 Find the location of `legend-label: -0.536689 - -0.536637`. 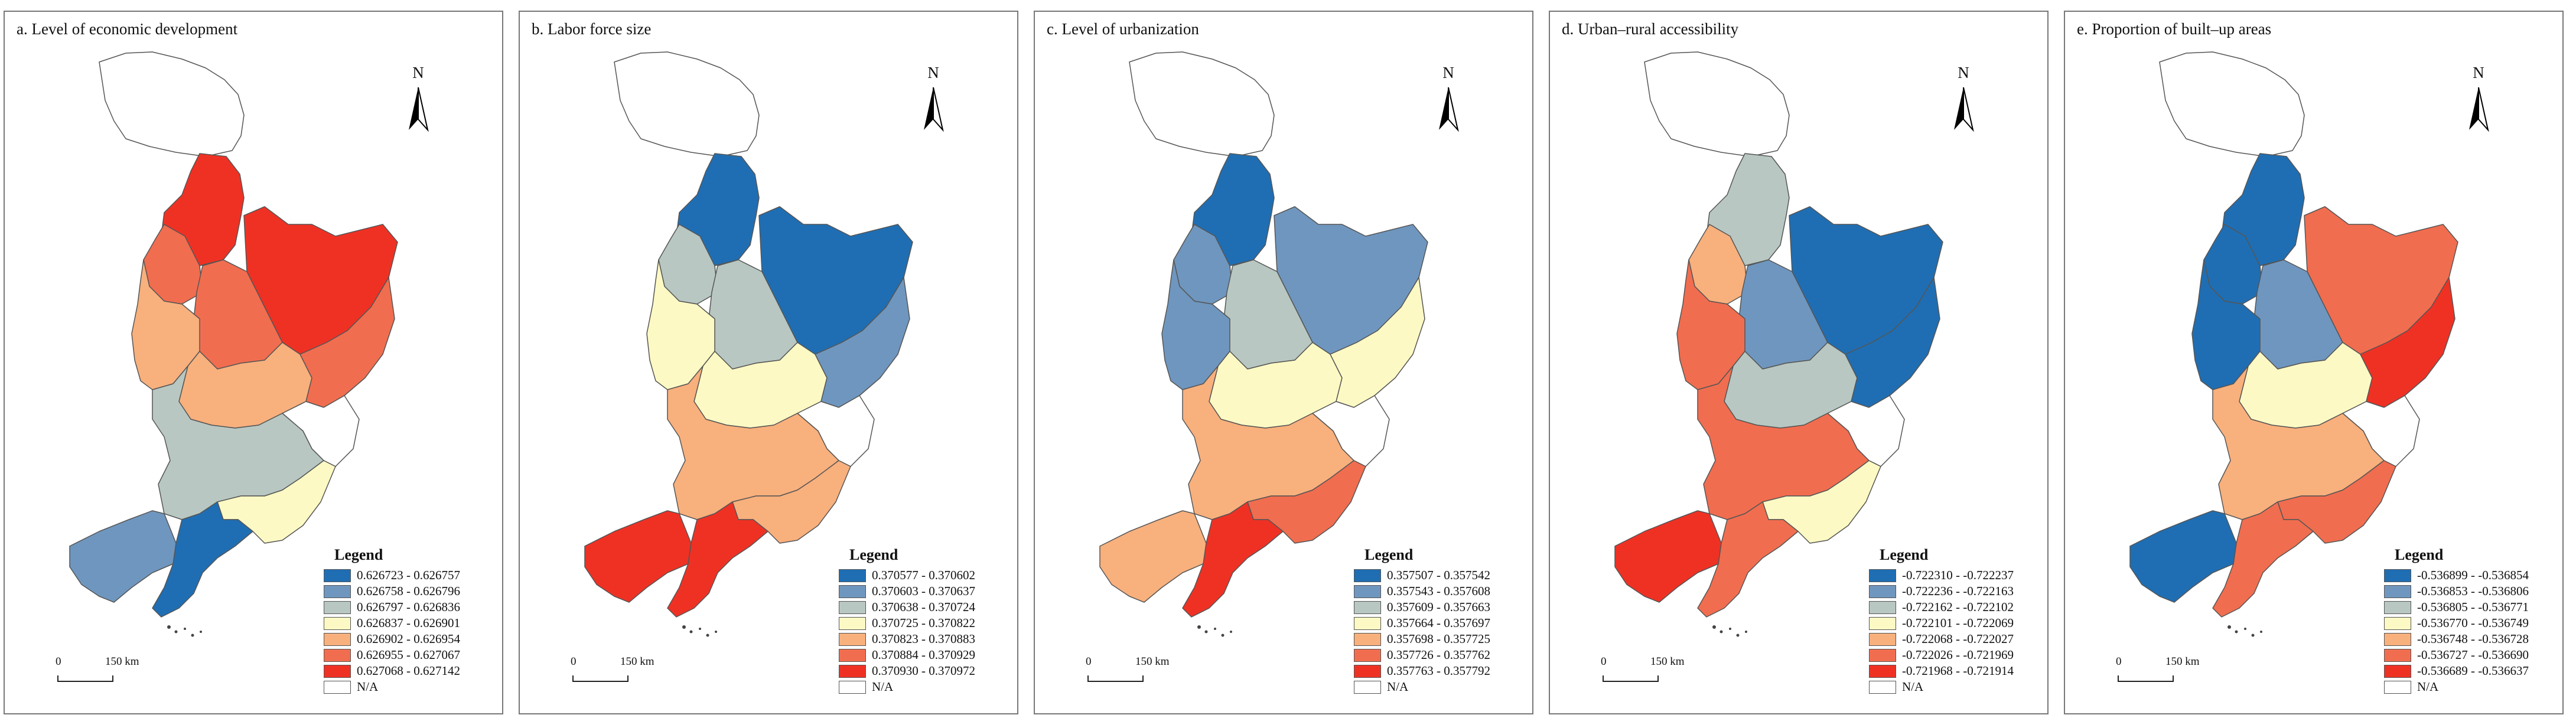

legend-label: -0.536689 - -0.536637 is located at coordinates (2473, 671).